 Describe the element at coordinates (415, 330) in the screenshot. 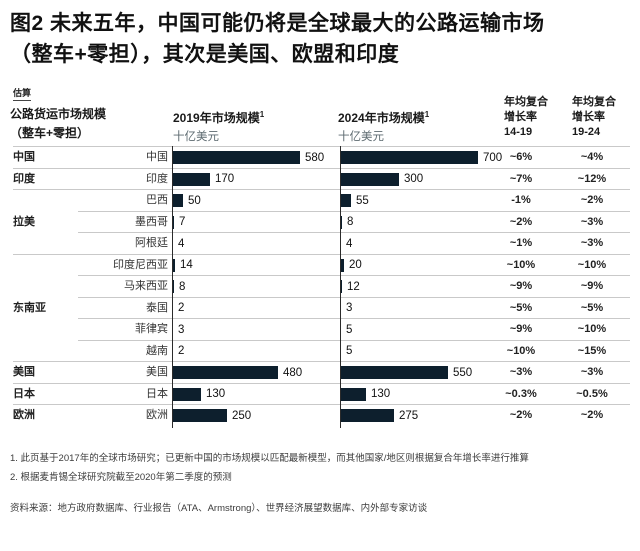

I see `bar-2024: 5` at that location.